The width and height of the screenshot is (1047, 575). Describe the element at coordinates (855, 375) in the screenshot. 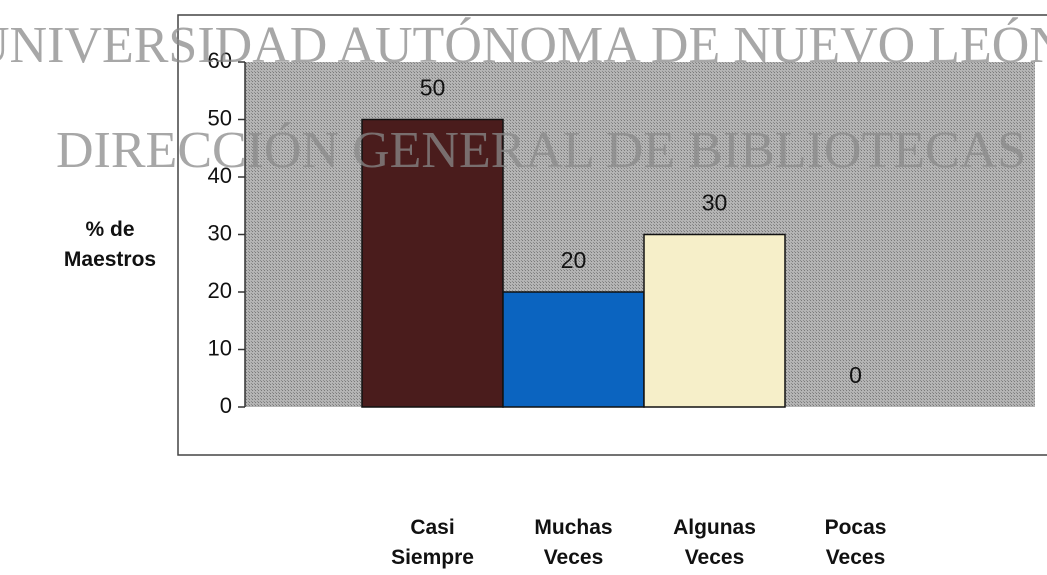

I see `data-label: 0` at that location.